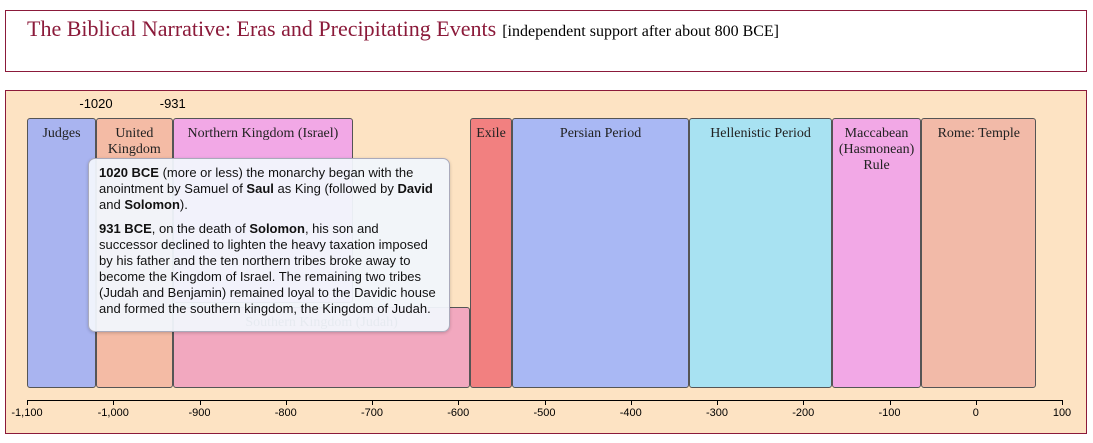  I want to click on x-tick-label: 0, so click(975, 413).